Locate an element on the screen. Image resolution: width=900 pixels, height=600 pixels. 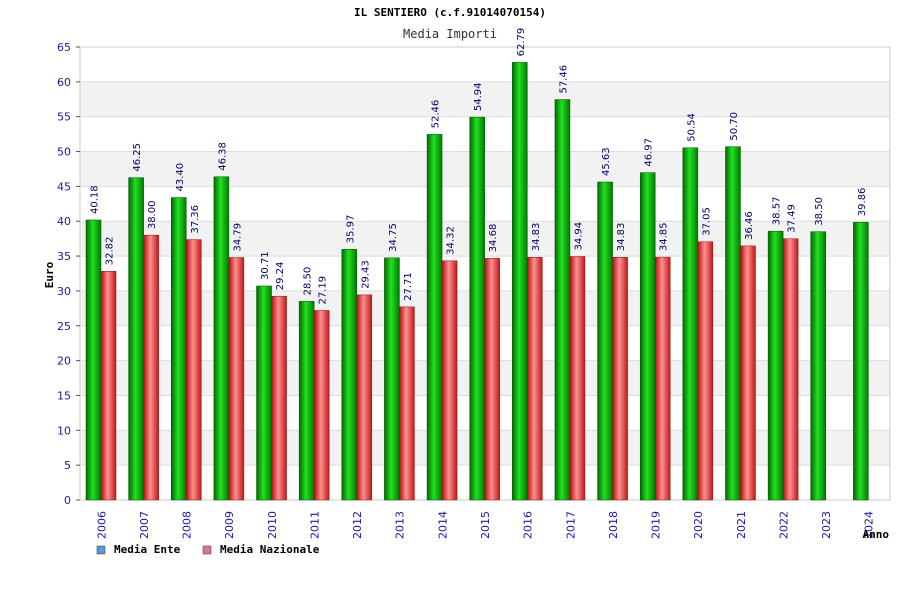
legend-label-nazionale: Media Nazionale is located at coordinates (270, 549).